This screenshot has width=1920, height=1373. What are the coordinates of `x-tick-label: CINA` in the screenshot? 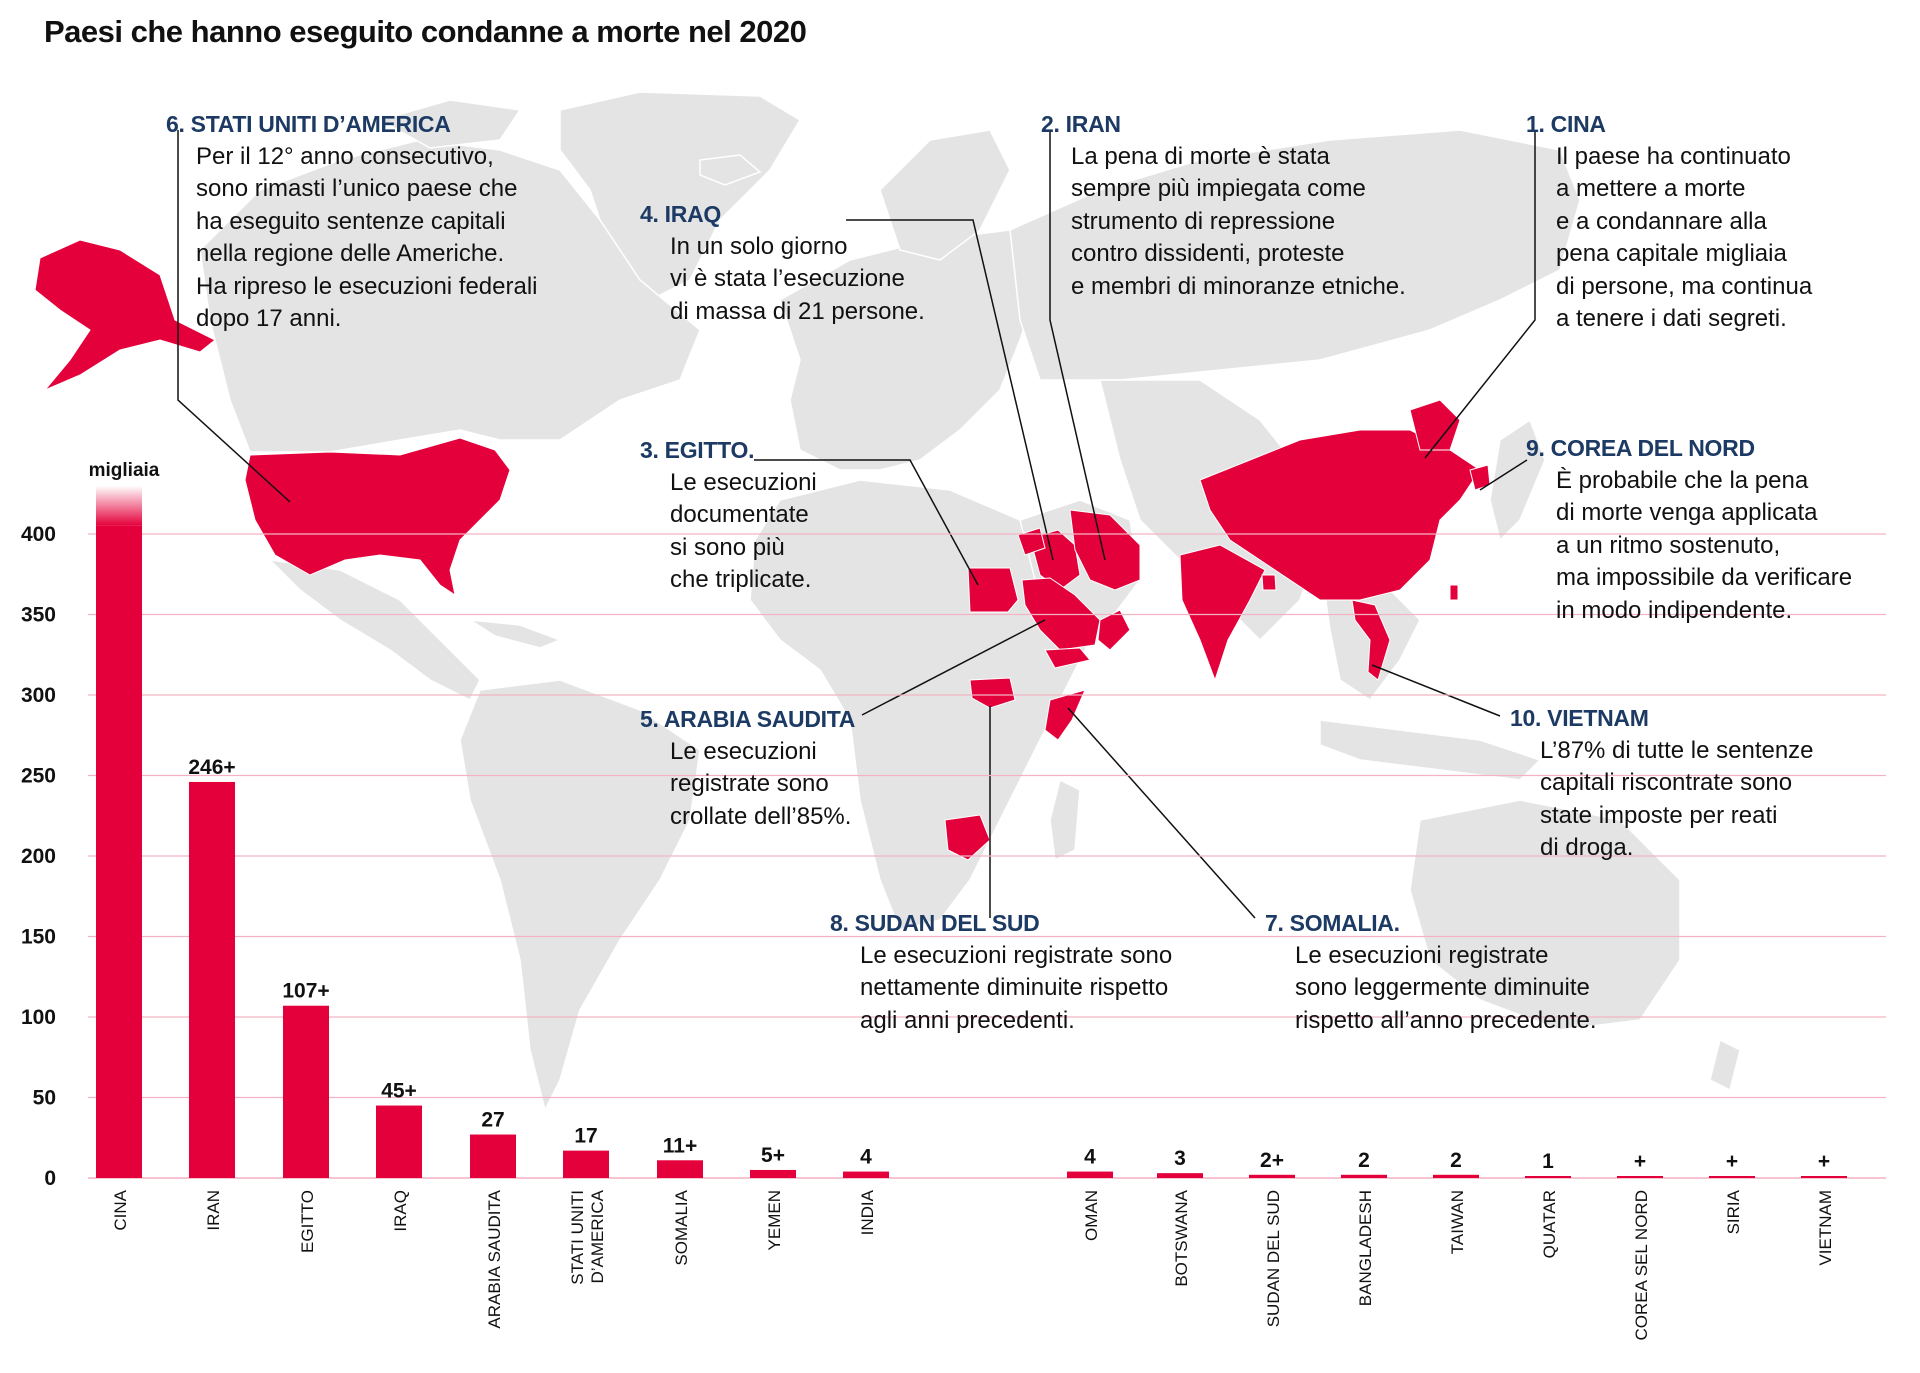 It's located at (120, 1209).